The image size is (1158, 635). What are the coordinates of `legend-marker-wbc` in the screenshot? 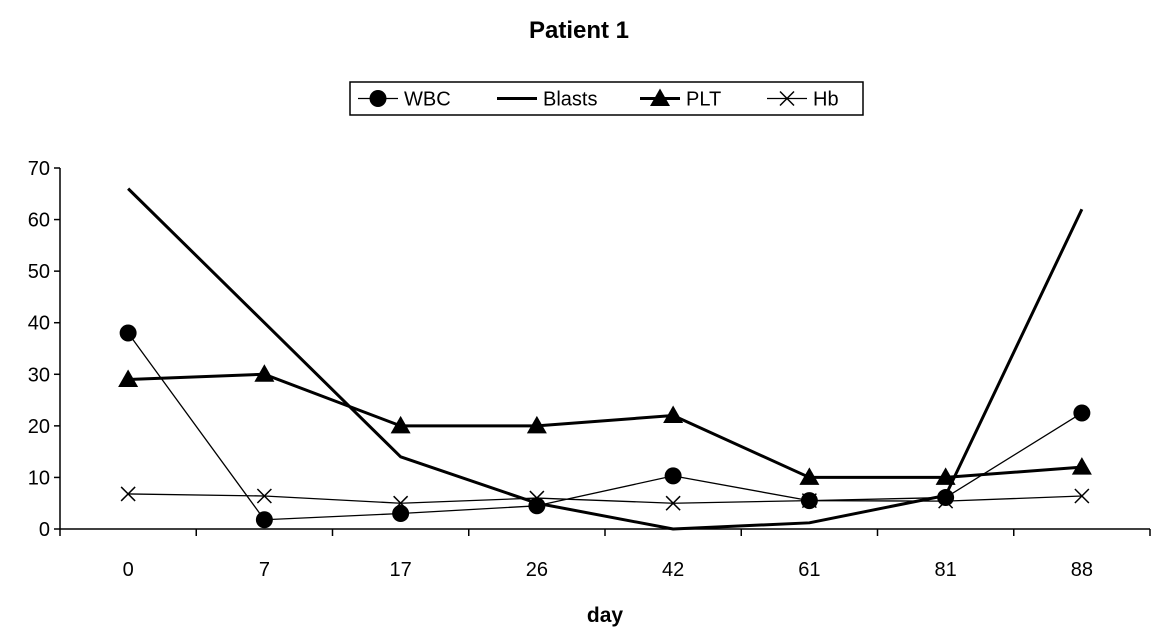 It's located at (378, 98).